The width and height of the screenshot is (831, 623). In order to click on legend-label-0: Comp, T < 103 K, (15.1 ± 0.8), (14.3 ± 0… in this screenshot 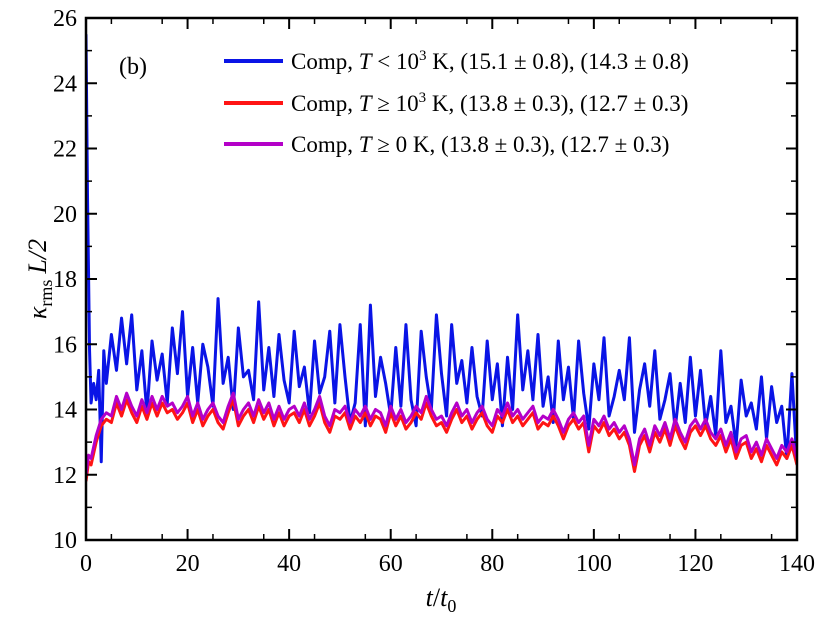, I will do `click(490, 61)`.